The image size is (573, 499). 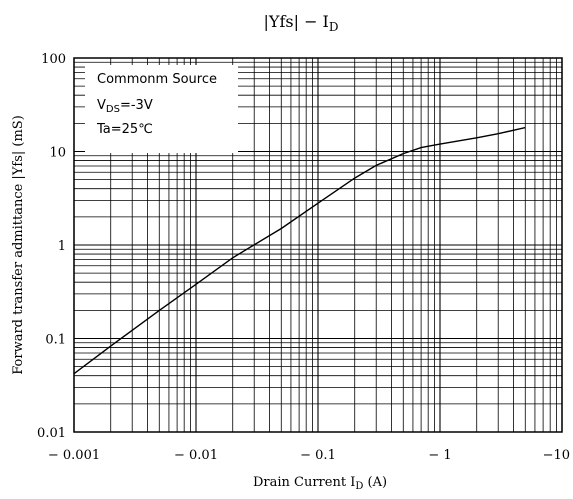 What do you see at coordinates (296, 21) in the screenshot?
I see `chart-title-main: |Yfs| − I` at bounding box center [296, 21].